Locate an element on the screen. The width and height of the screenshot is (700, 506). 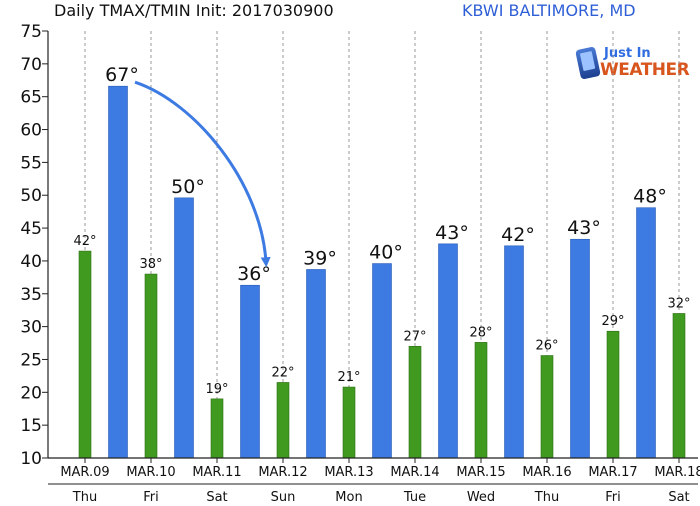
x-date-label-4: MAR.13 is located at coordinates (348, 472).